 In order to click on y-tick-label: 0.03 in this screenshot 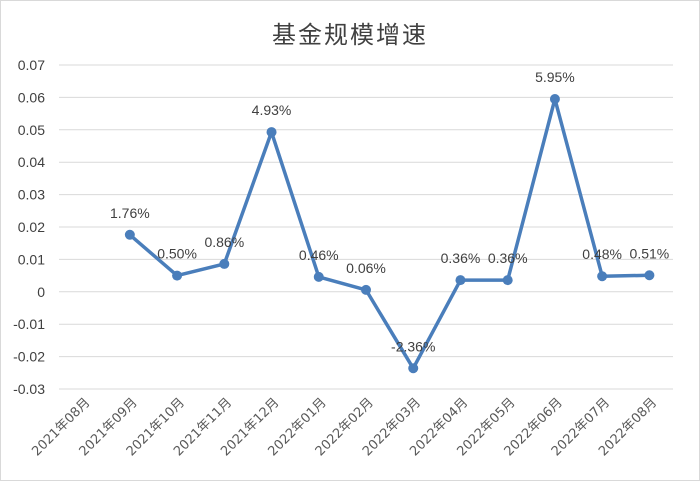, I will do `click(31, 195)`.